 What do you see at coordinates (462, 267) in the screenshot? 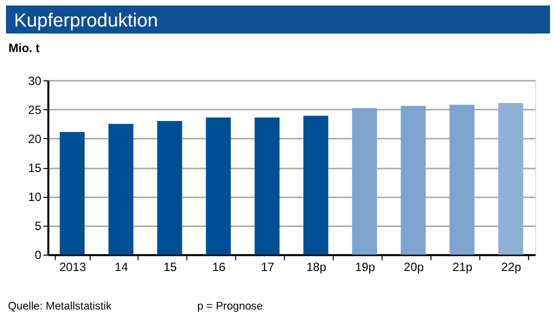
I see `x-tick-label: 21p` at bounding box center [462, 267].